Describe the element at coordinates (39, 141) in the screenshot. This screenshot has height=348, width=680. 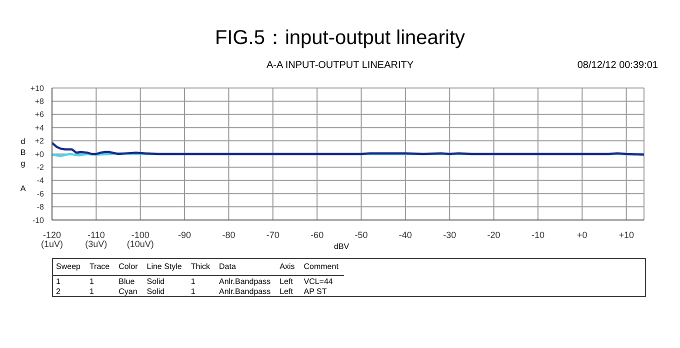
I see `y-tick-label: +2` at that location.